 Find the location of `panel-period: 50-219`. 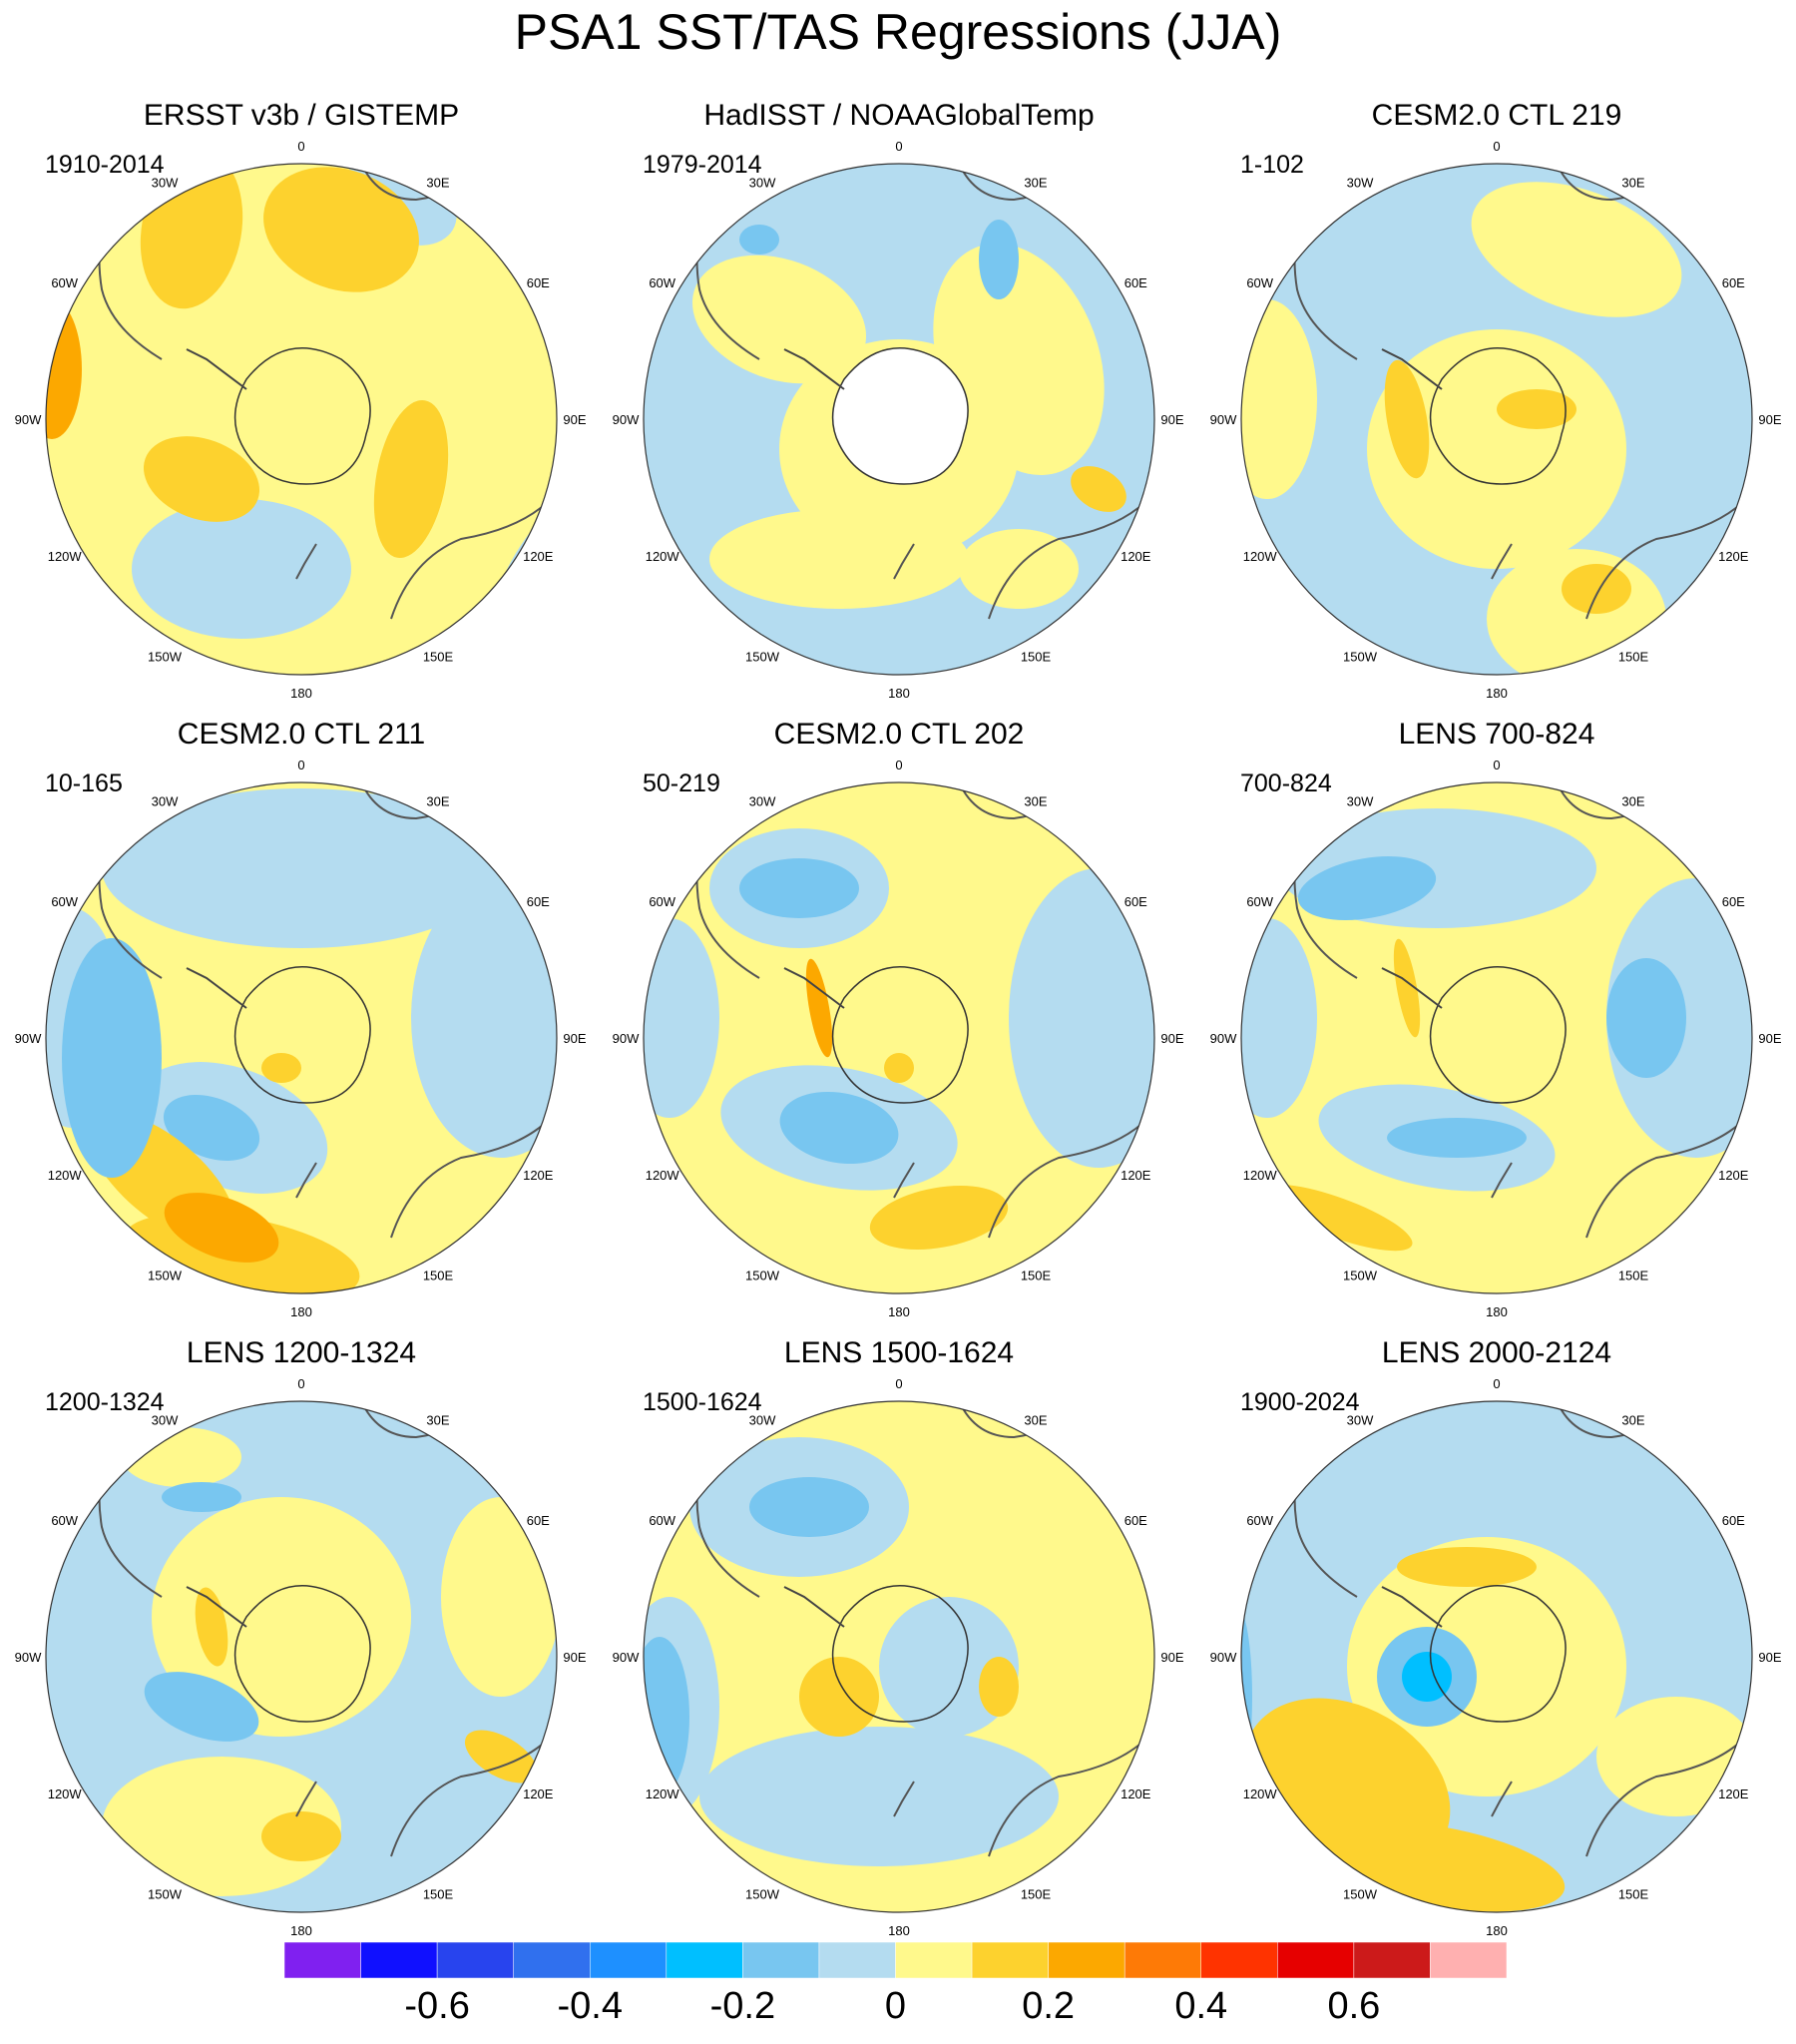

panel-period: 50-219 is located at coordinates (681, 783).